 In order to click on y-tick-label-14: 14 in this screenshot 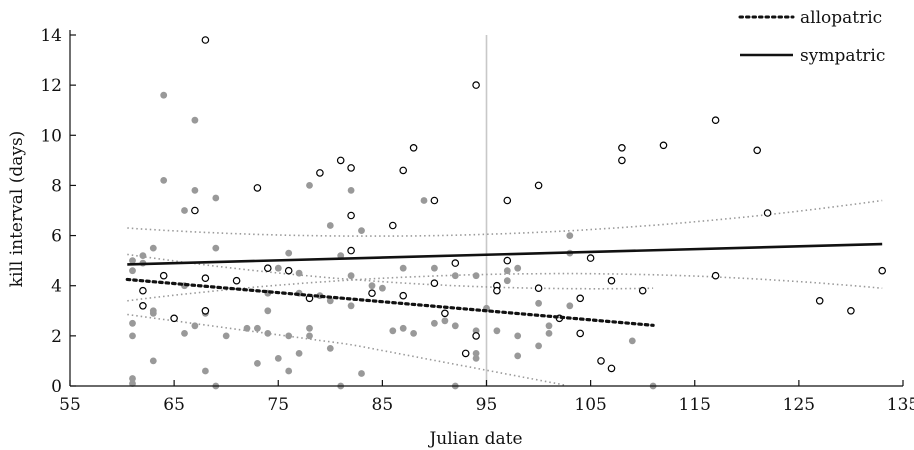, I will do `click(51, 36)`.